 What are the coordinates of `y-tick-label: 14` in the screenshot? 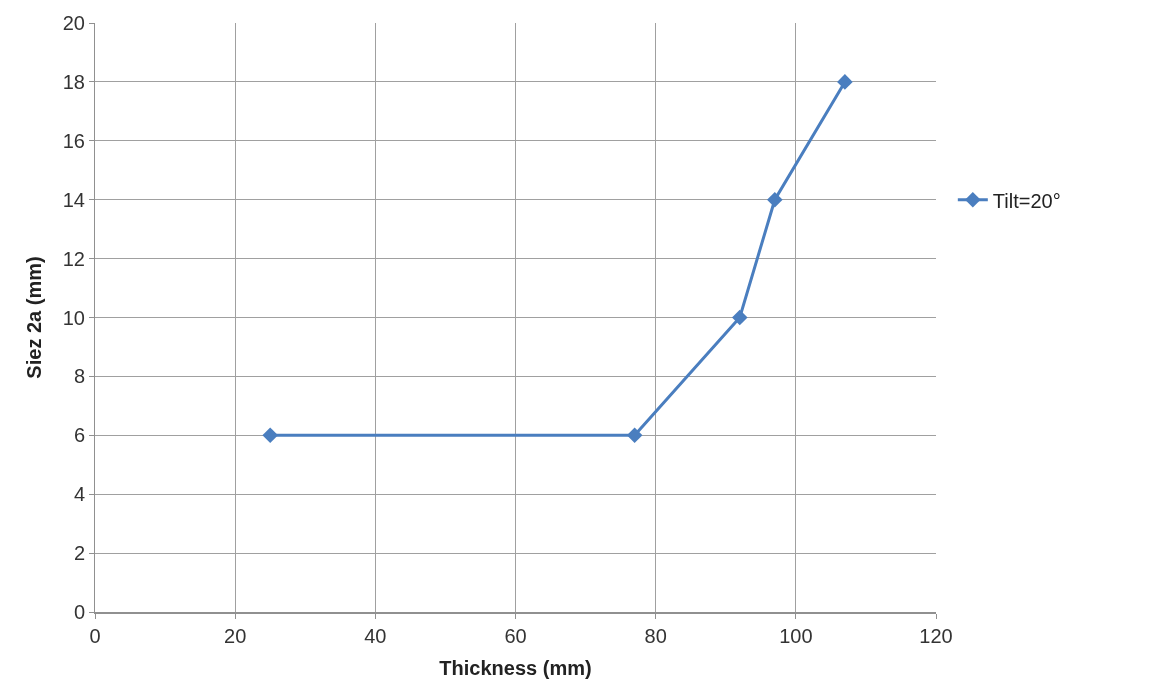 It's located at (73, 199).